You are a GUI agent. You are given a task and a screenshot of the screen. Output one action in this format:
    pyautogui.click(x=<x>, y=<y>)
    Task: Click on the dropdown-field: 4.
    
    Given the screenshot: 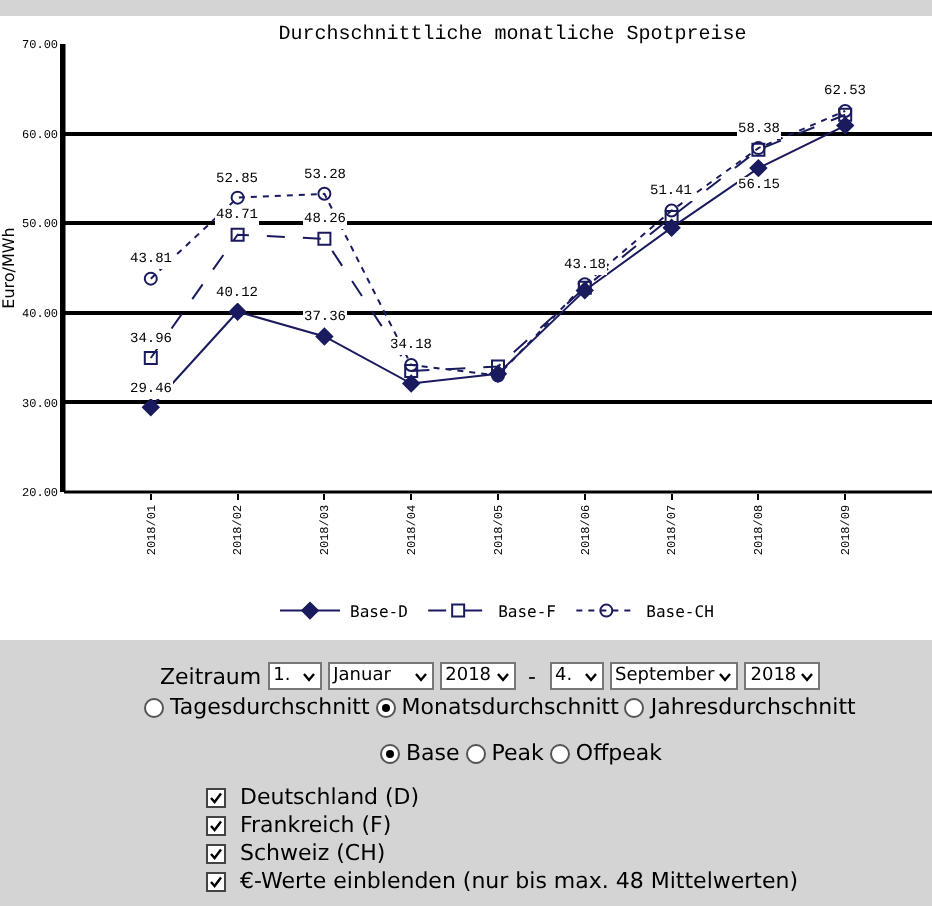 What is the action you would take?
    pyautogui.click(x=576, y=676)
    